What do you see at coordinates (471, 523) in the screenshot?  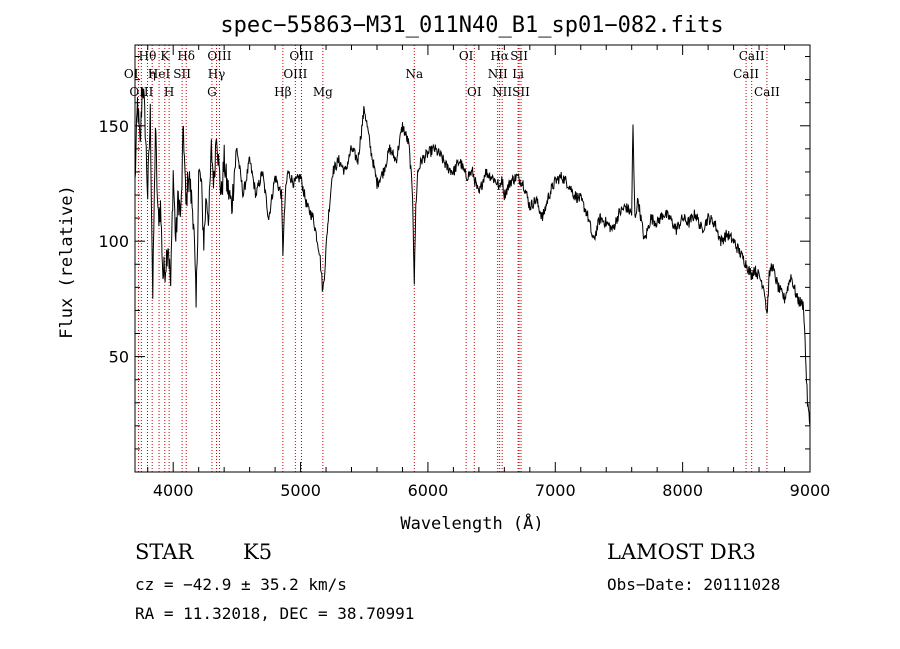 I see `x-axis-label: Wavelength (Å)` at bounding box center [471, 523].